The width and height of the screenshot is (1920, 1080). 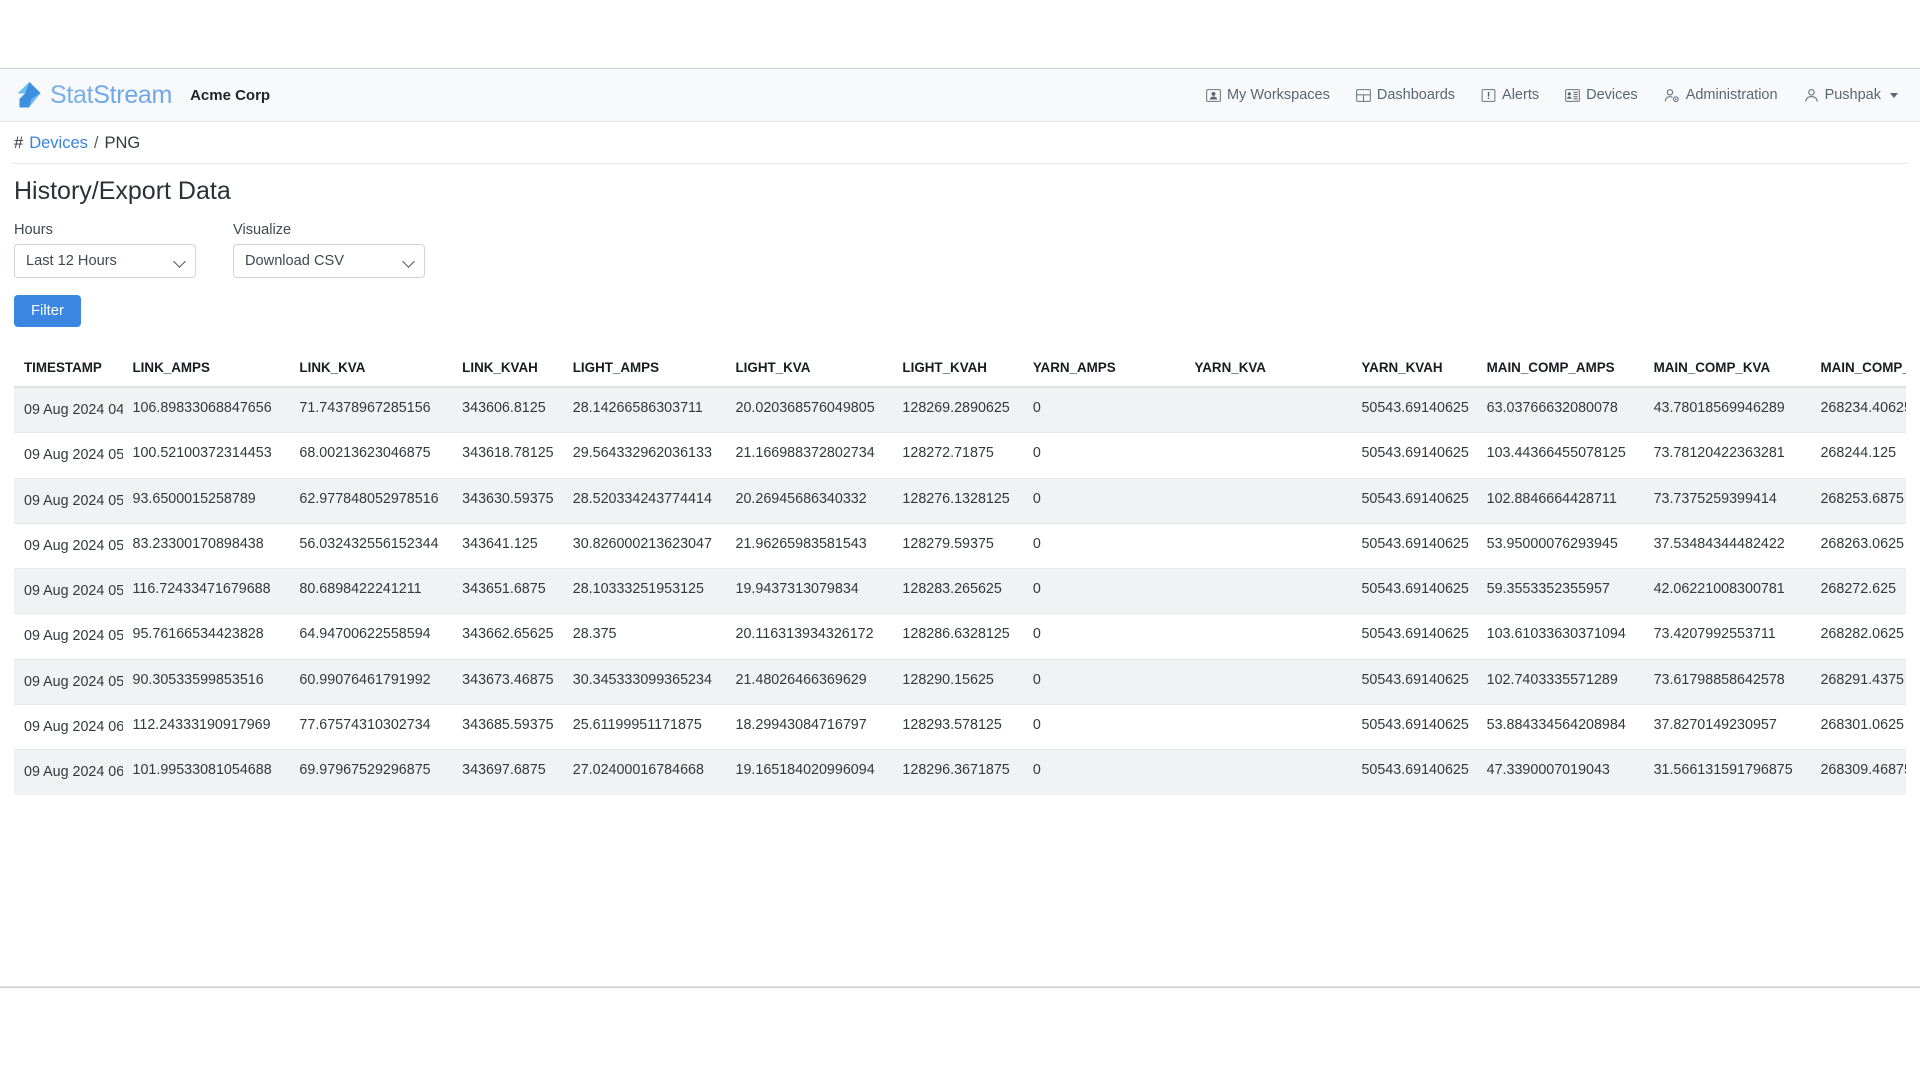 I want to click on table-cell: 37.53484344482422, so click(x=1727, y=545).